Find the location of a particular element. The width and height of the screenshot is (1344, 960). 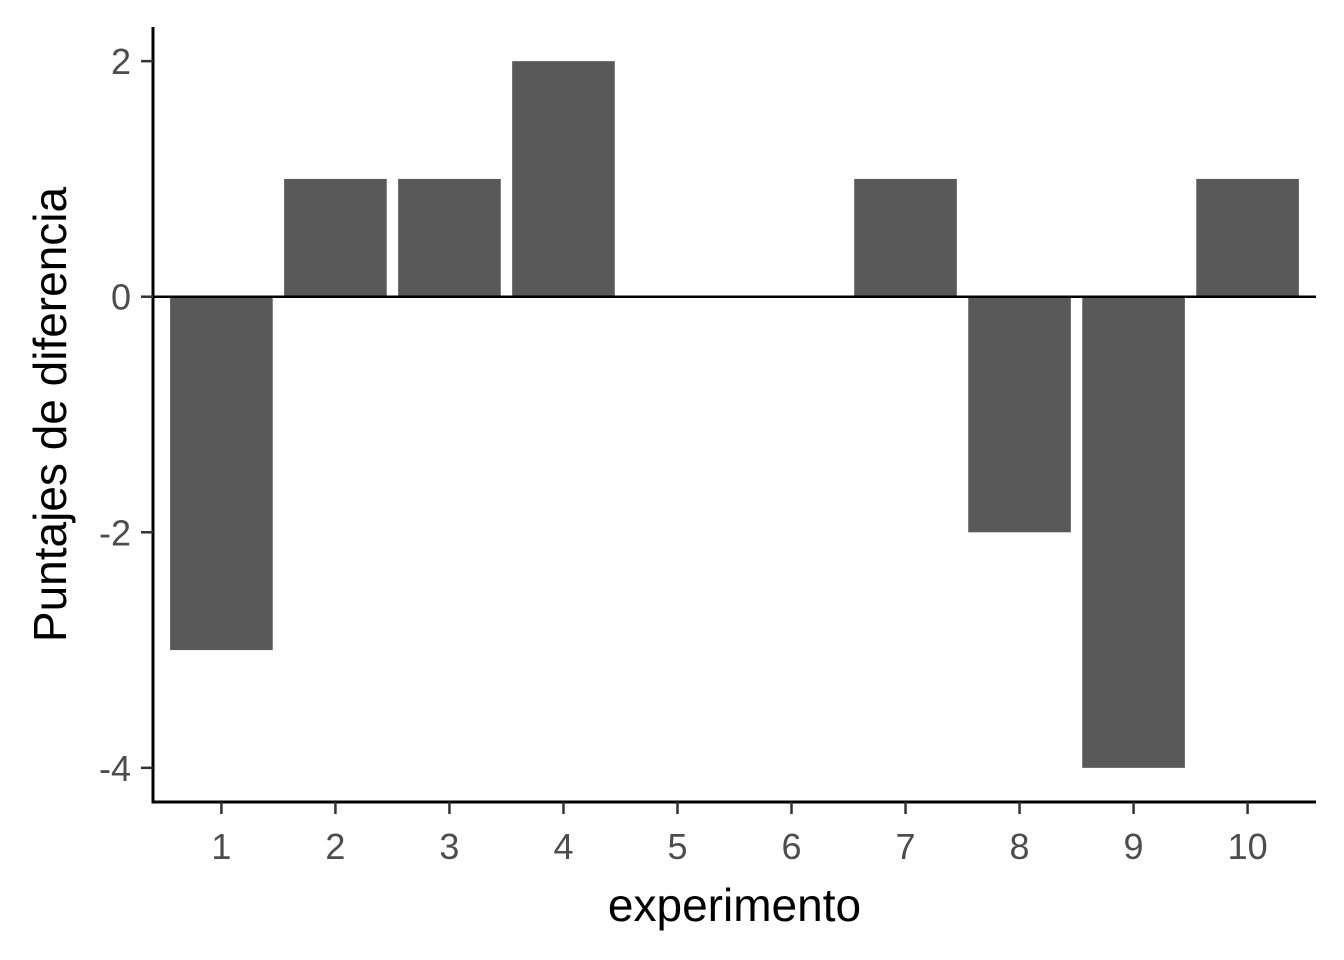

x-tick-label: 6 is located at coordinates (791, 846).